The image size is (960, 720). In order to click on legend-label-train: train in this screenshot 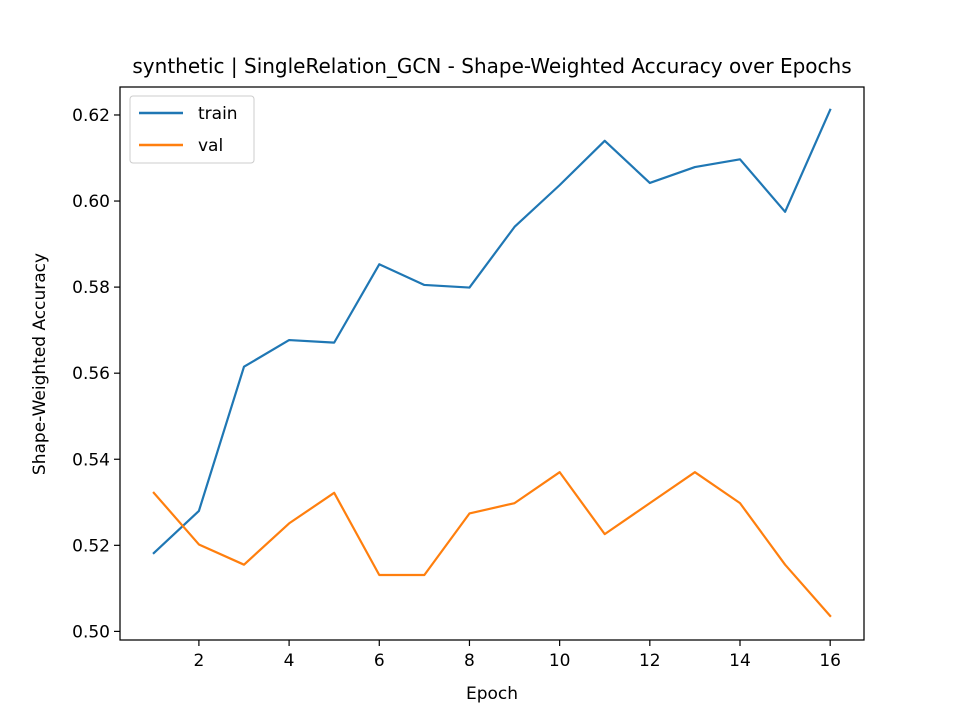, I will do `click(218, 114)`.